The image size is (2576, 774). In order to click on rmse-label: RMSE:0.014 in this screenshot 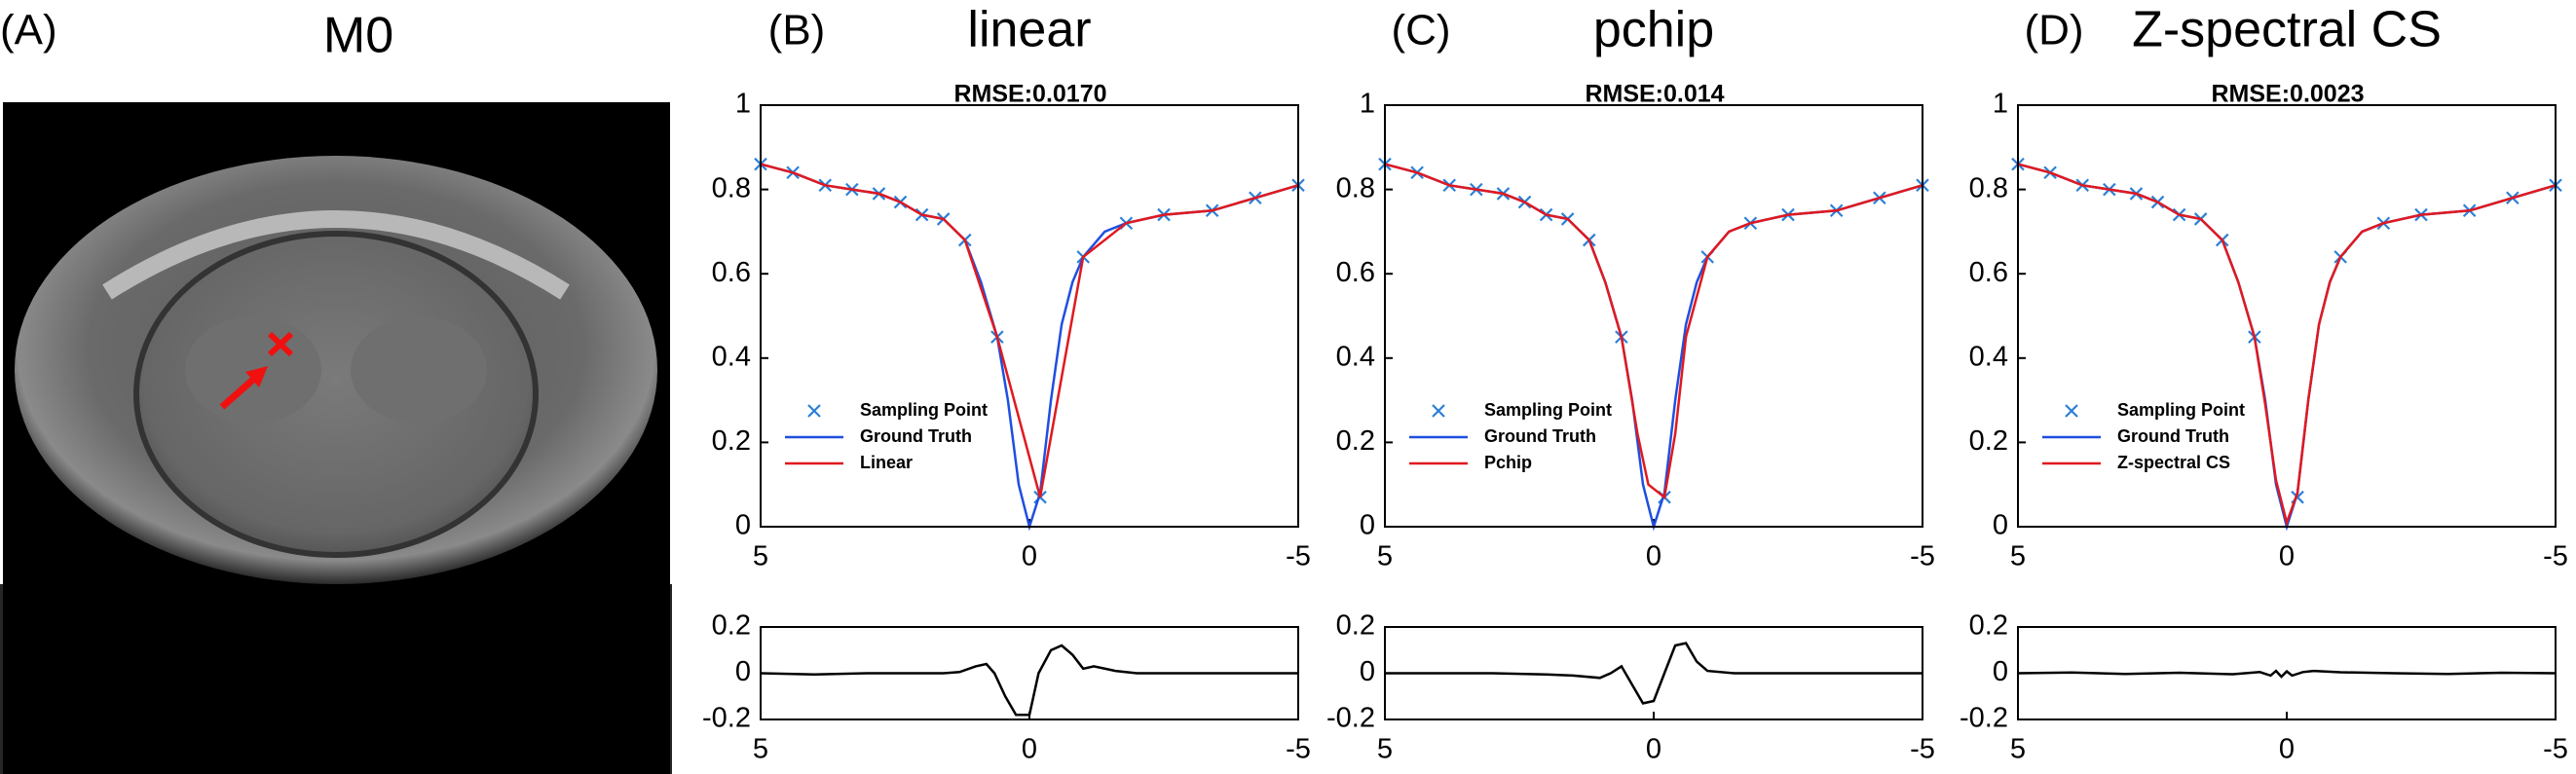, I will do `click(1654, 94)`.